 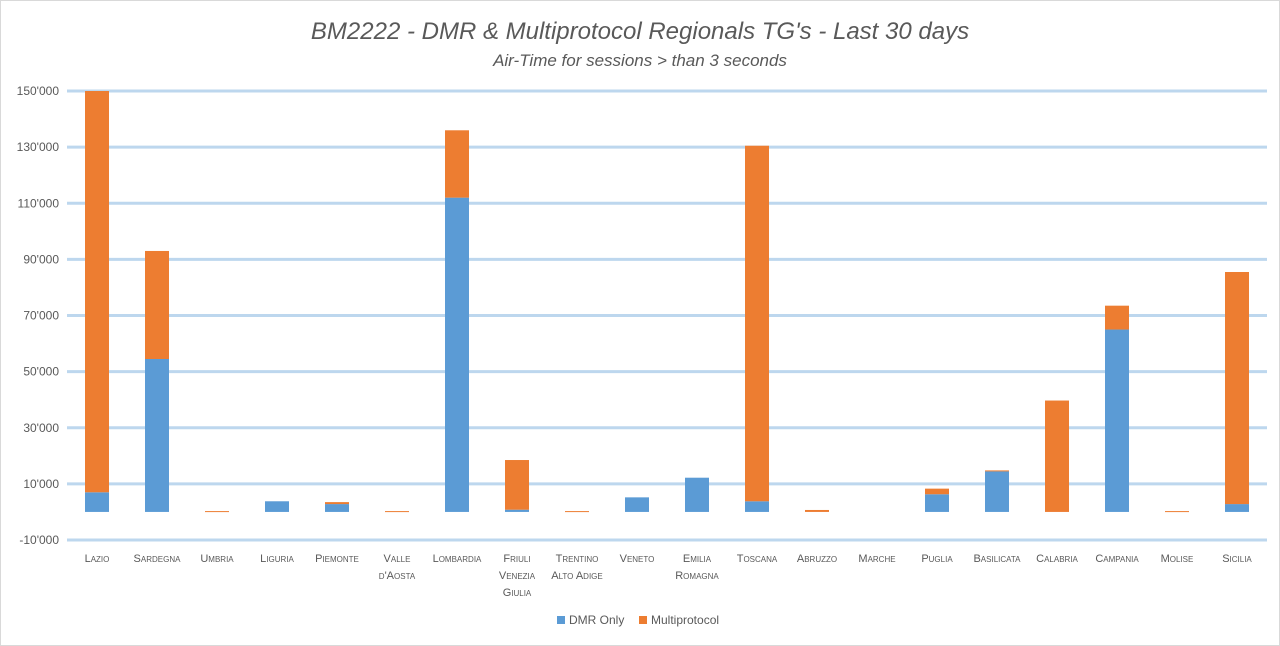 What do you see at coordinates (1057, 559) in the screenshot?
I see `x-tick-label: Calabria` at bounding box center [1057, 559].